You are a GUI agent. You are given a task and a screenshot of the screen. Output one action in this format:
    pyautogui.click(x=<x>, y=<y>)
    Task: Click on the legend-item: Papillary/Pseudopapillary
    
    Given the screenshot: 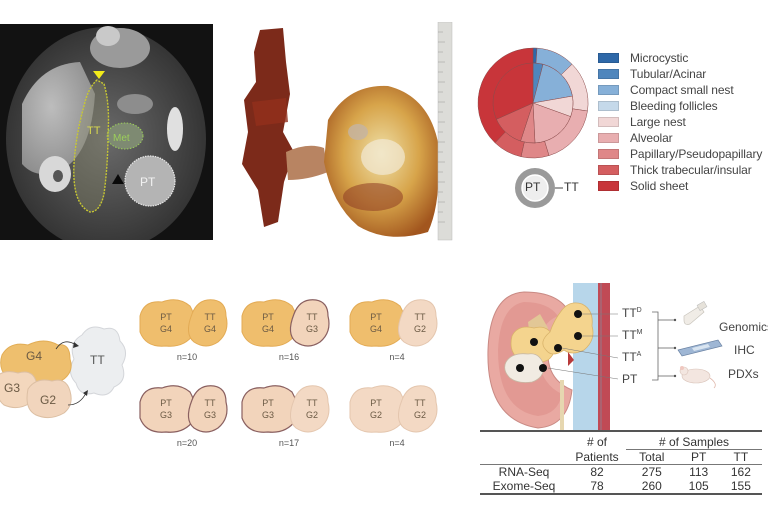 What is the action you would take?
    pyautogui.click(x=683, y=154)
    